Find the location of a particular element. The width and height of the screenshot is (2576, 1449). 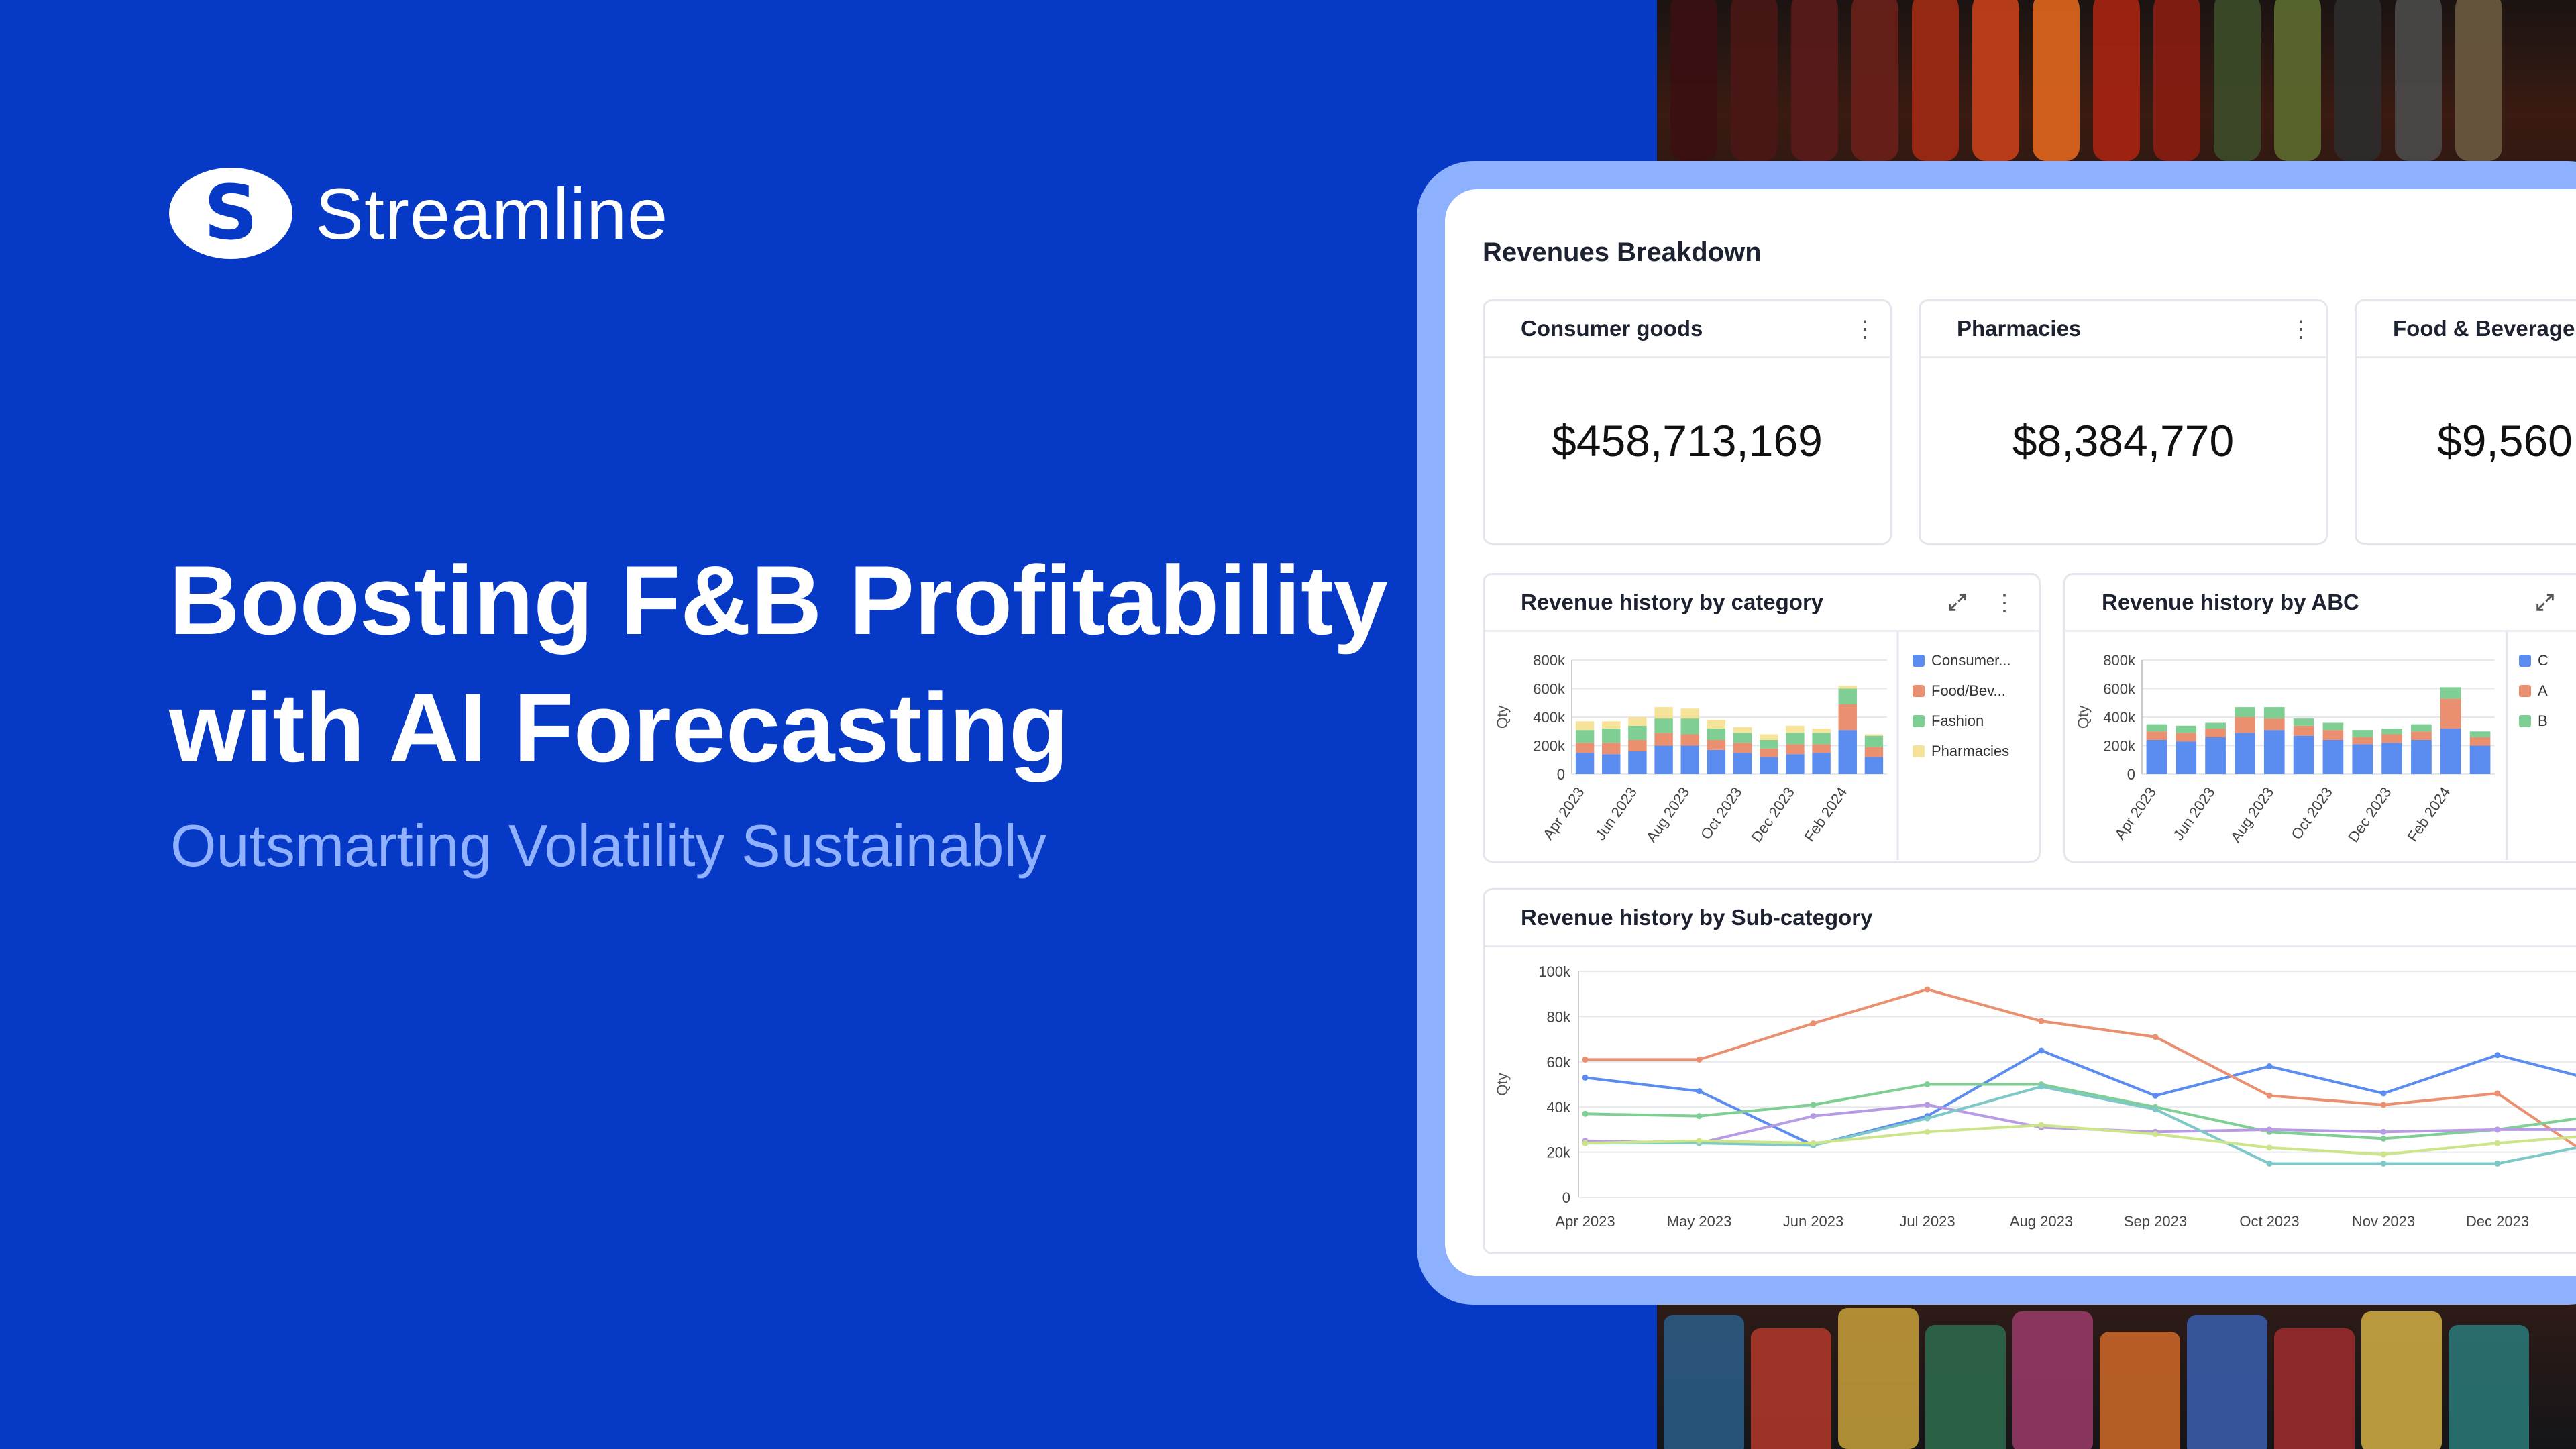

x-tick-label: Sep 2023 is located at coordinates (2155, 1221).